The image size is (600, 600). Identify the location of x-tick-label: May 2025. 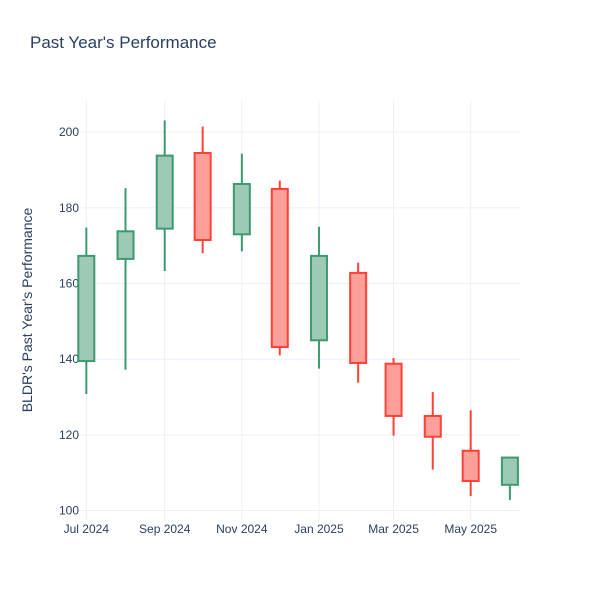
(470, 529).